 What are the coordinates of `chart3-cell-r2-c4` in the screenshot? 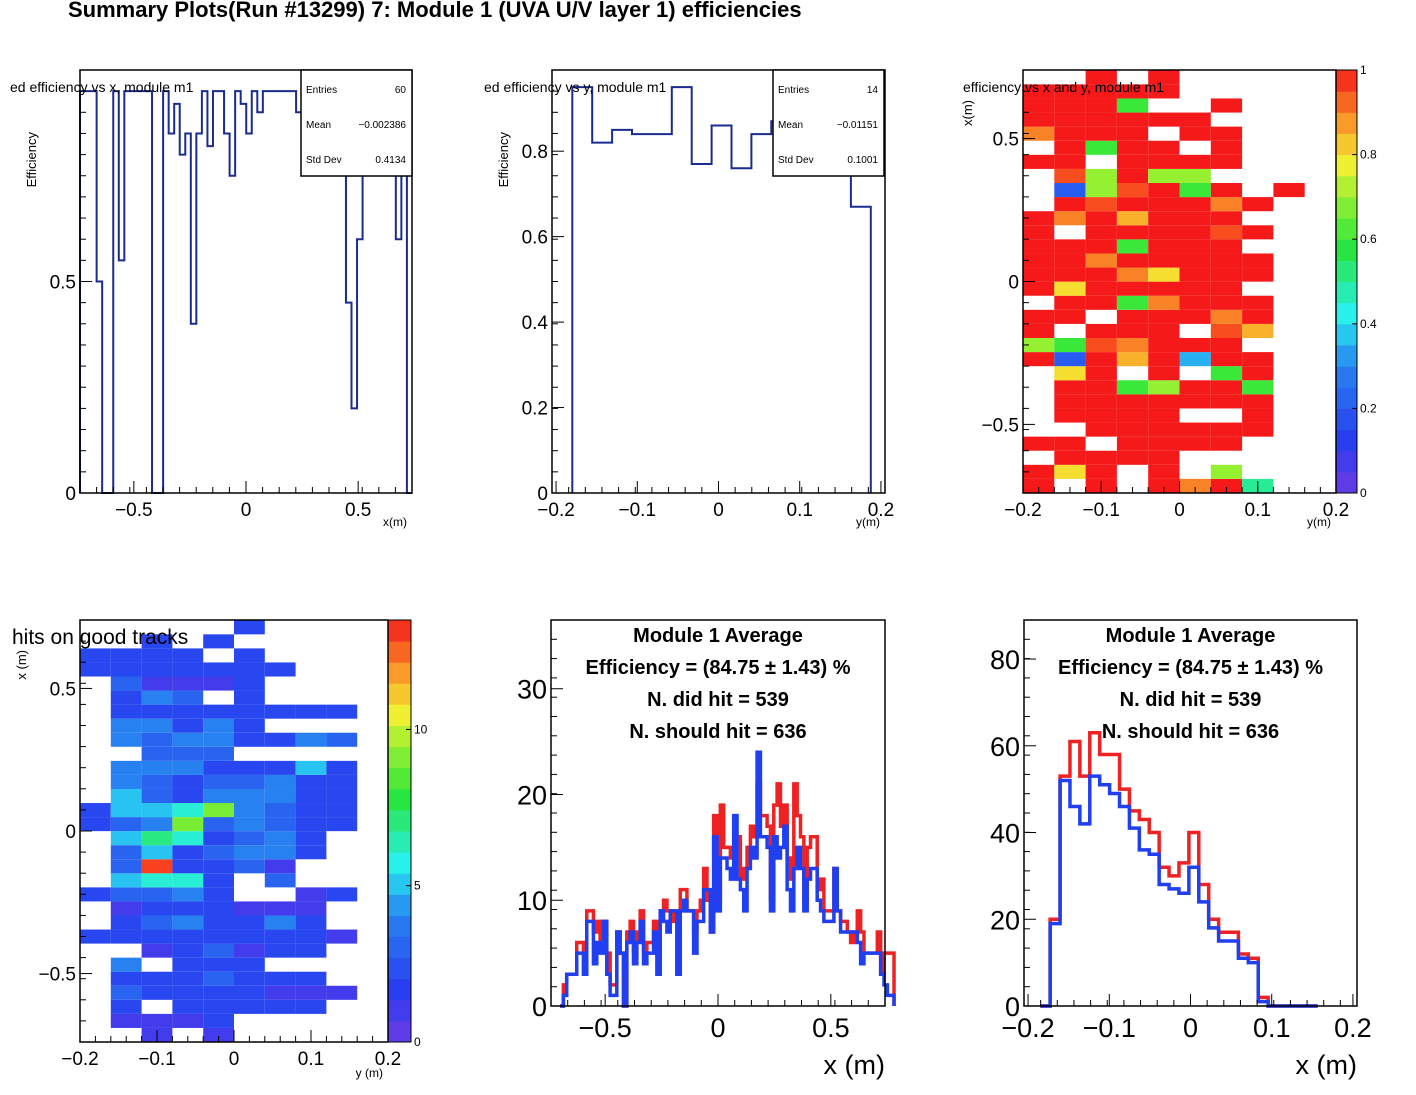 It's located at (1164, 457).